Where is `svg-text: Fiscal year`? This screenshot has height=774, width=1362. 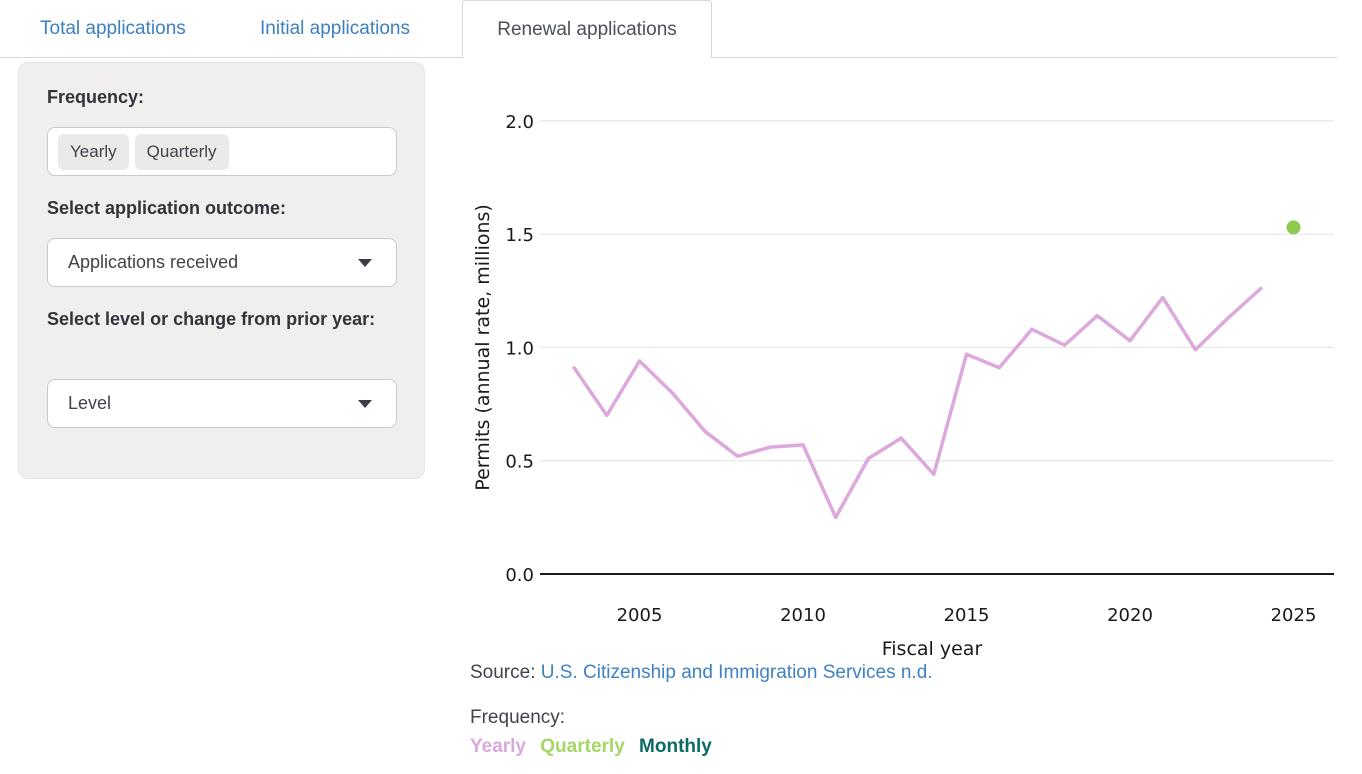 svg-text: Fiscal year is located at coordinates (932, 649).